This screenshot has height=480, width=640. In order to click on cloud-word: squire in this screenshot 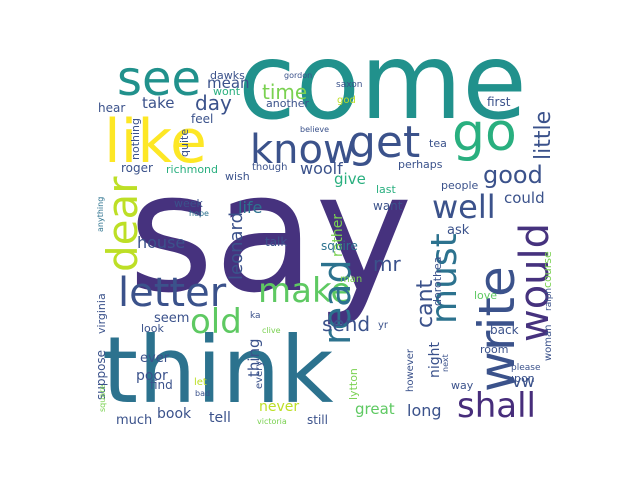, I will do `click(339, 246)`.